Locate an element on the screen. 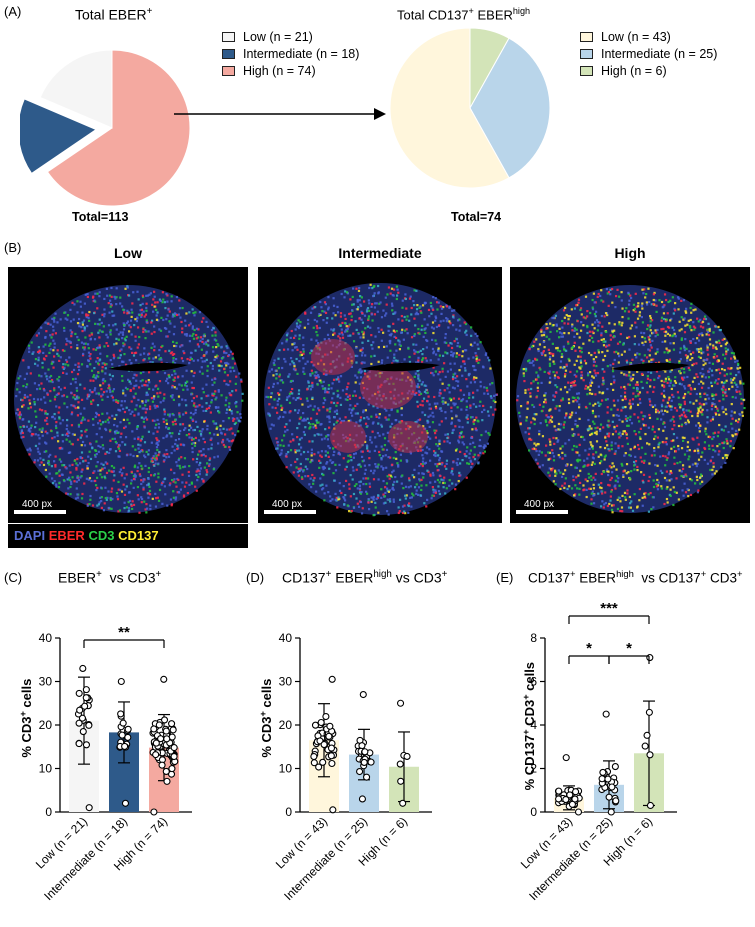  pie-slice is located at coordinates (449, 108).